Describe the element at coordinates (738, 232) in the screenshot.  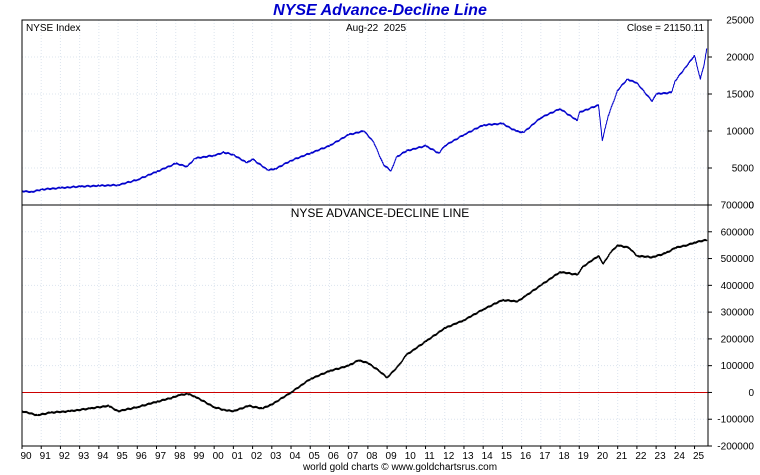
I see `y-tick-label: 600000` at that location.